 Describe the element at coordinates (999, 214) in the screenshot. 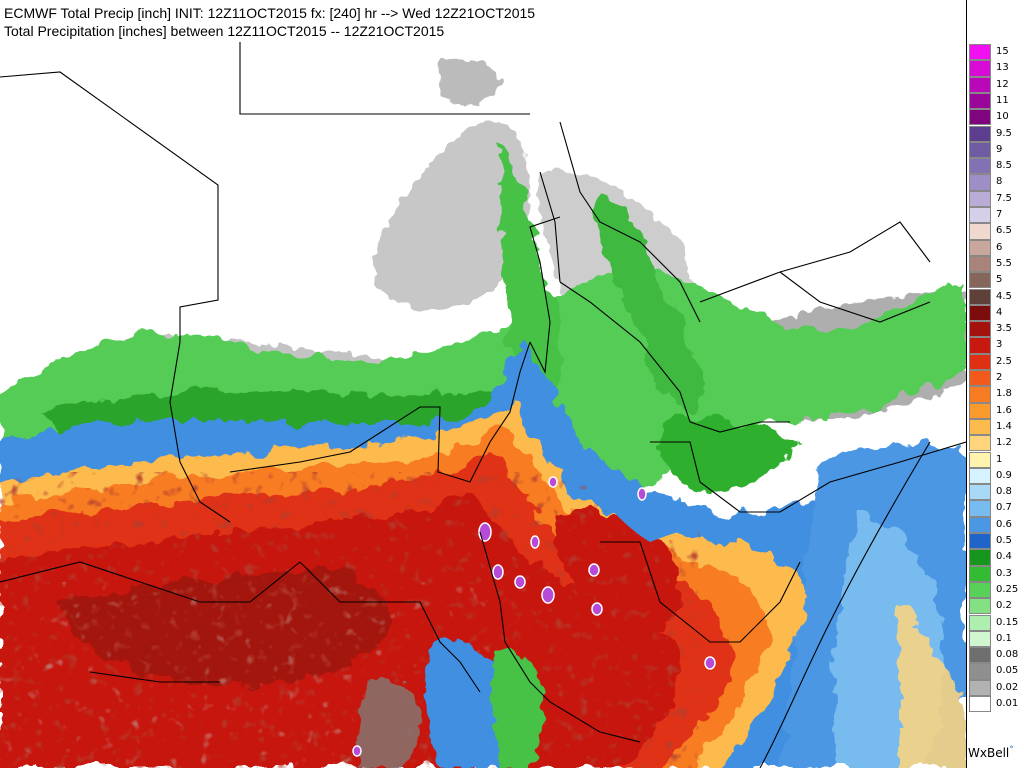

I see `legend-label: 7` at that location.